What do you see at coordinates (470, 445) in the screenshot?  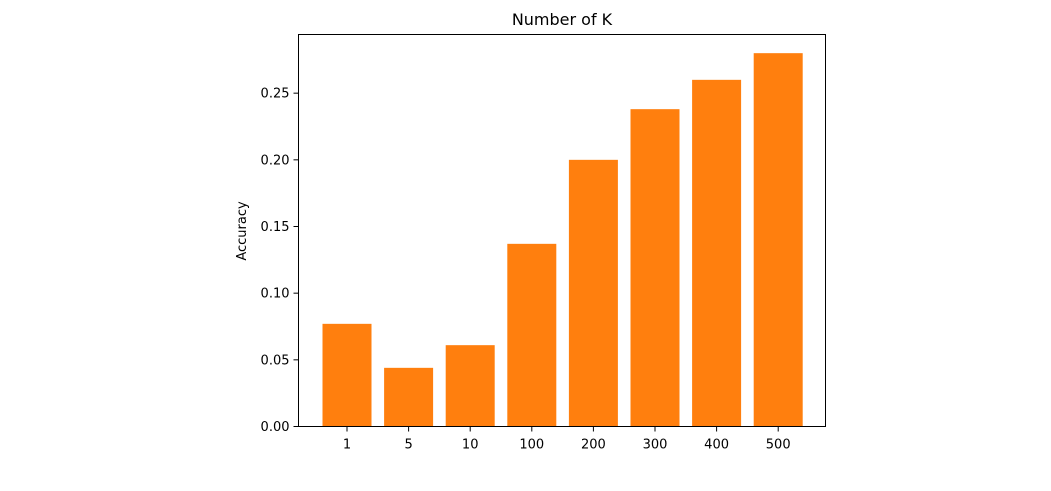 I see `x-tick-label-10: 10` at bounding box center [470, 445].